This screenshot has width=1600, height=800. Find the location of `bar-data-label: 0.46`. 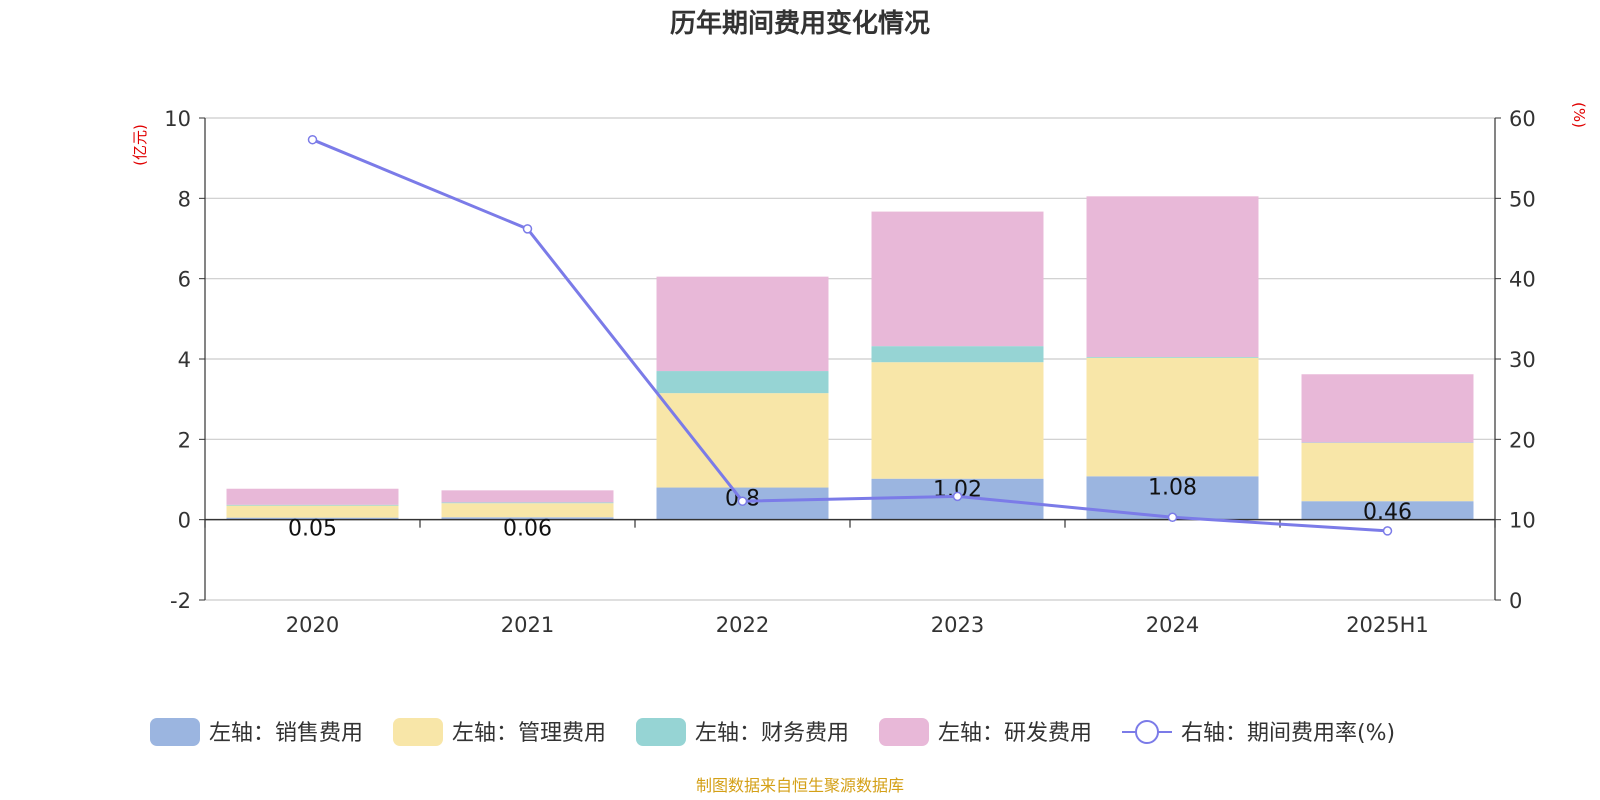

bar-data-label: 0.46 is located at coordinates (1387, 512).